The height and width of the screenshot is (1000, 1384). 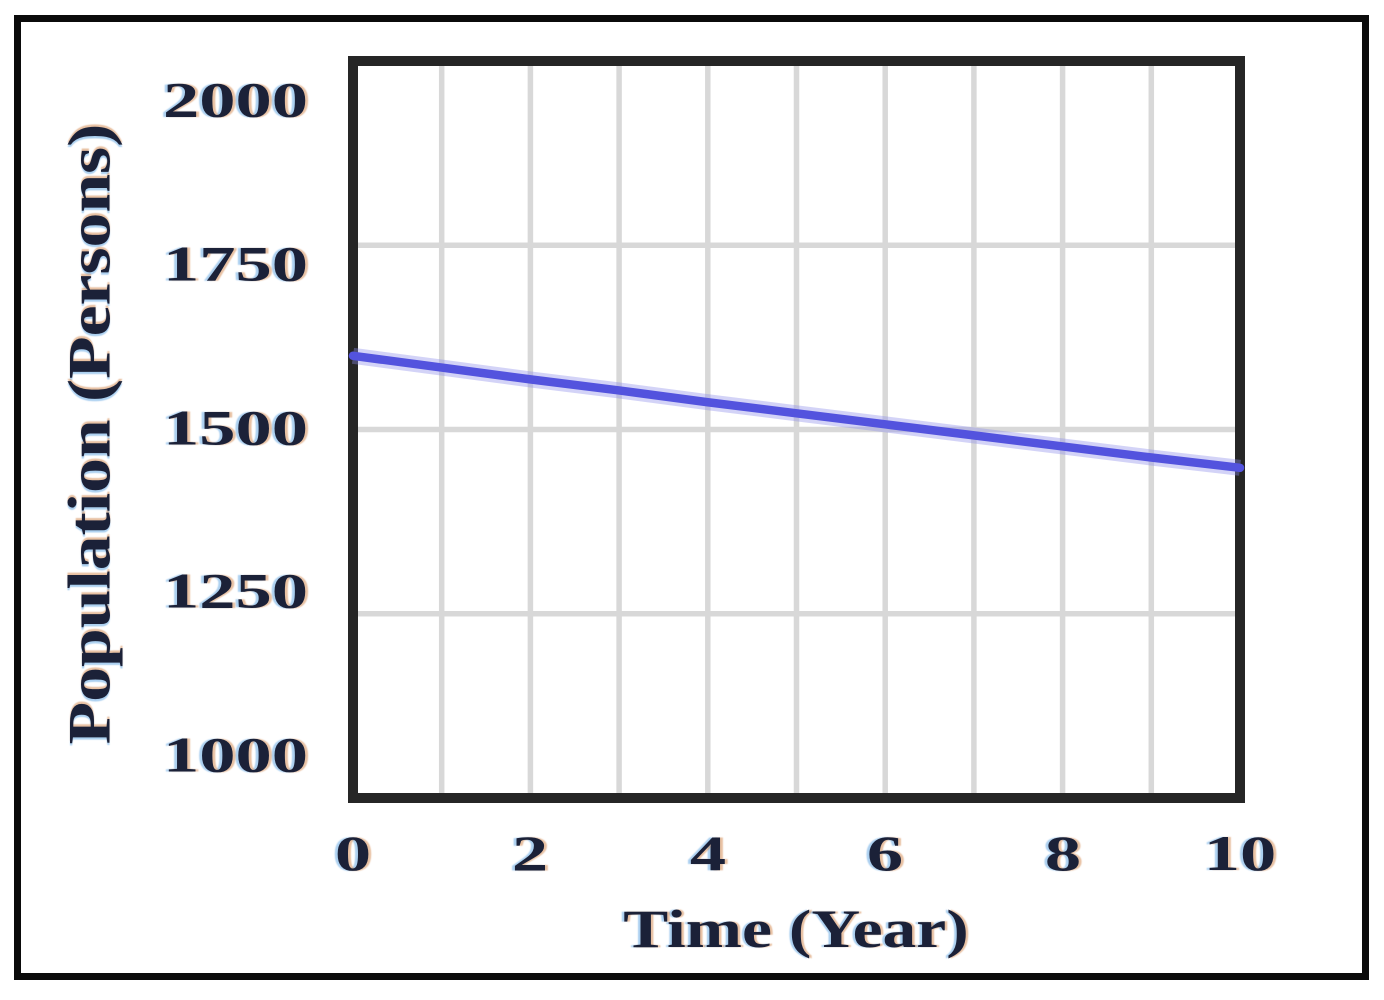 What do you see at coordinates (235, 263) in the screenshot?
I see `y-tick-label: 1750` at bounding box center [235, 263].